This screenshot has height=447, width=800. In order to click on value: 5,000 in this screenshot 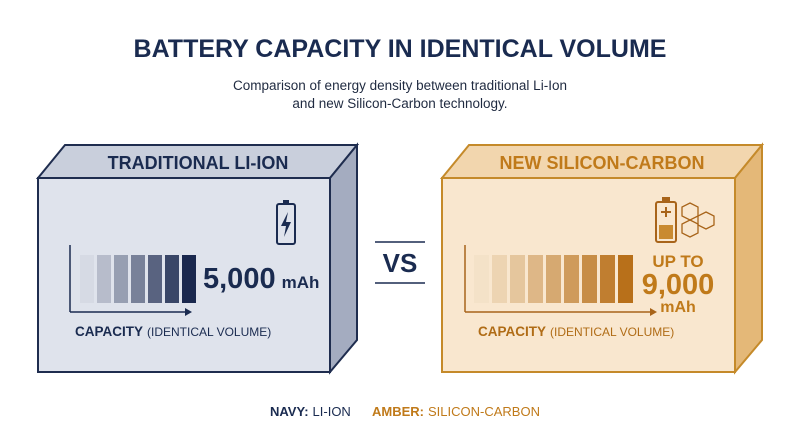, I will do `click(239, 279)`.